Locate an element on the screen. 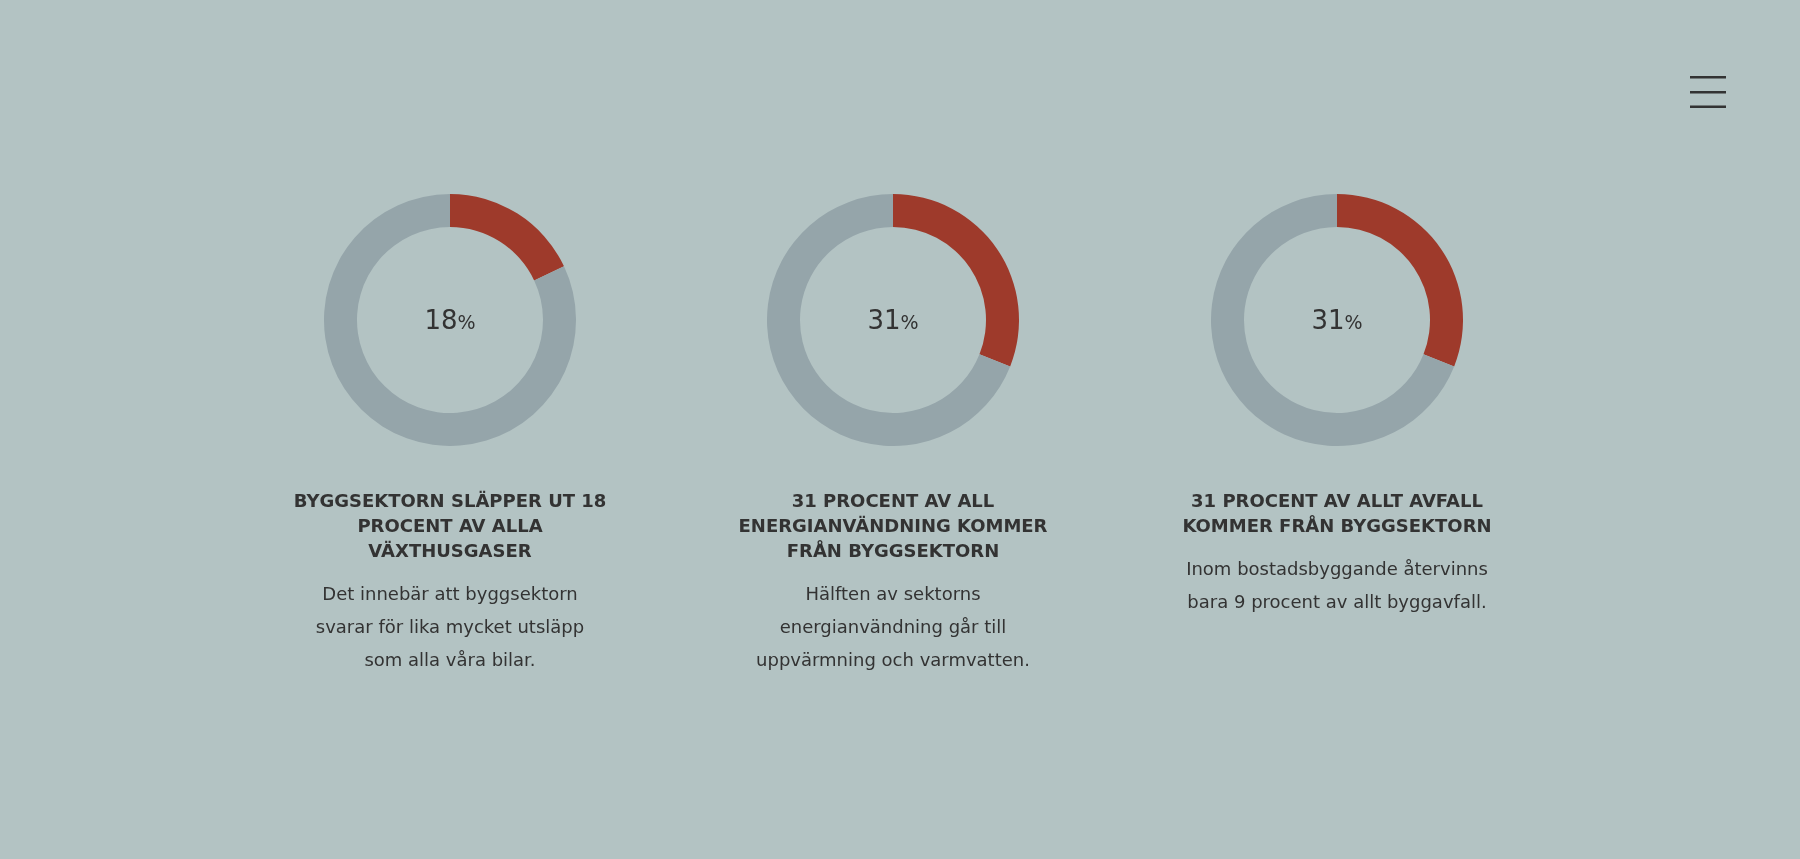 Image resolution: width=1800 pixels, height=859 pixels. text: Inom bostadsbyggande återvinns bara 9 procent av allt byggavfall. is located at coordinates (1337, 585).